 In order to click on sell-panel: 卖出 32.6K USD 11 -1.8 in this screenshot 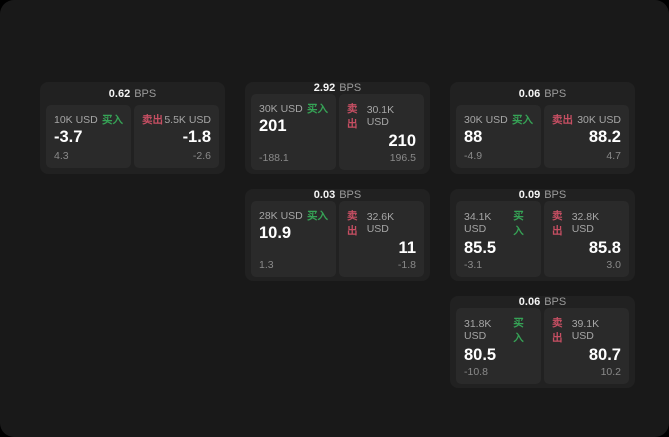, I will do `click(381, 239)`.